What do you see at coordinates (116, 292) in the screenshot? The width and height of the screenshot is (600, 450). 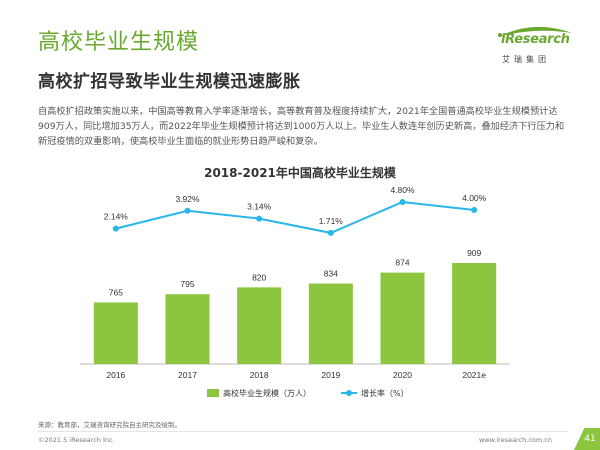 I see `bar-value-label: 765` at bounding box center [116, 292].